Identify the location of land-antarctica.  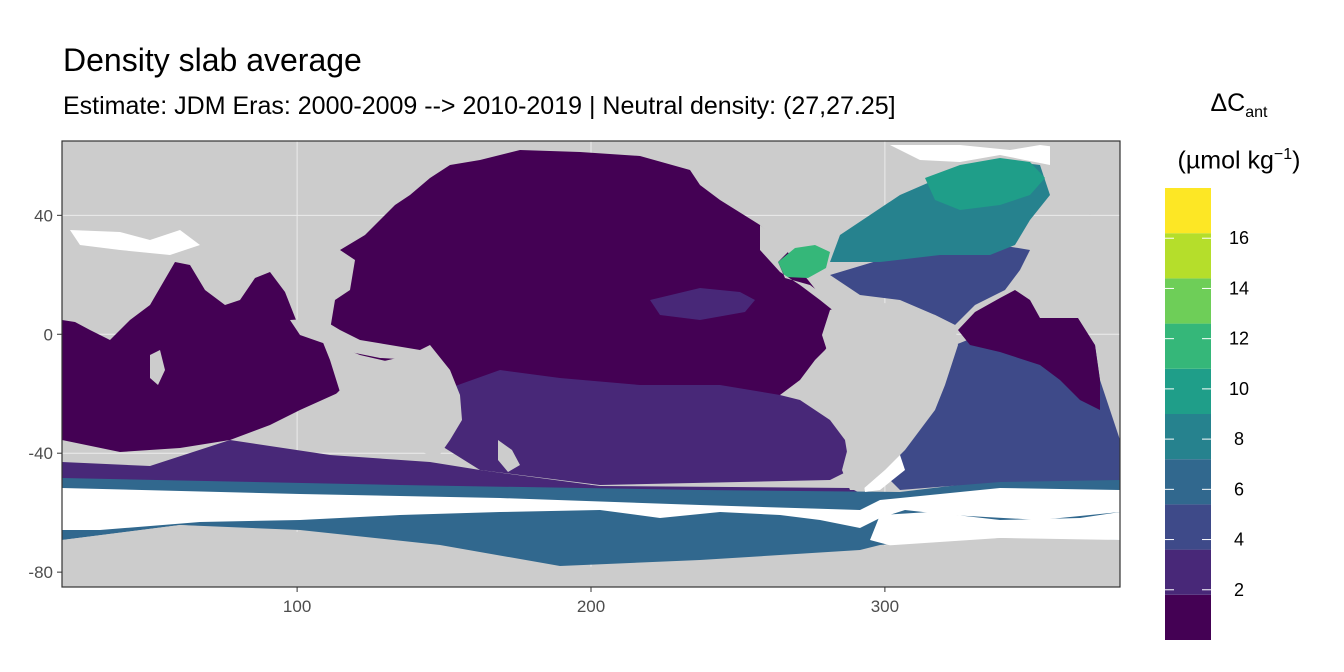
(591, 556).